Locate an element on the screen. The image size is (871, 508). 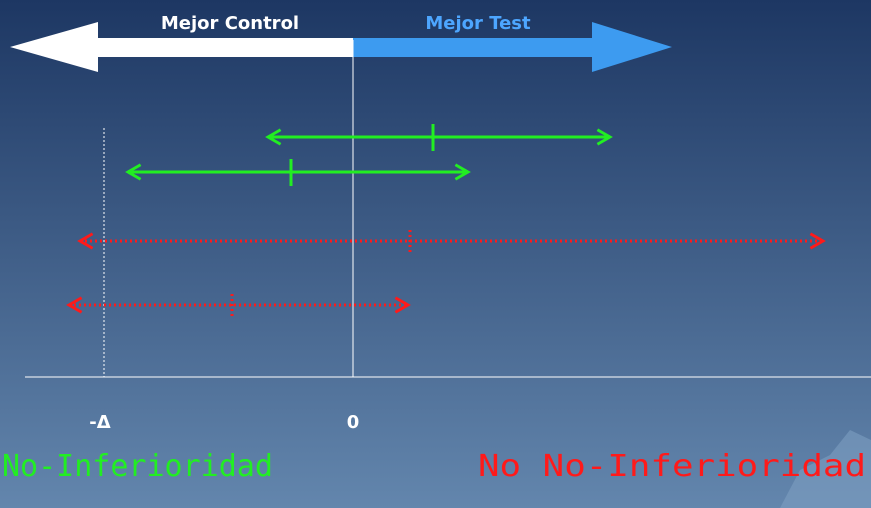
left-label: Mejor Control is located at coordinates (230, 23).